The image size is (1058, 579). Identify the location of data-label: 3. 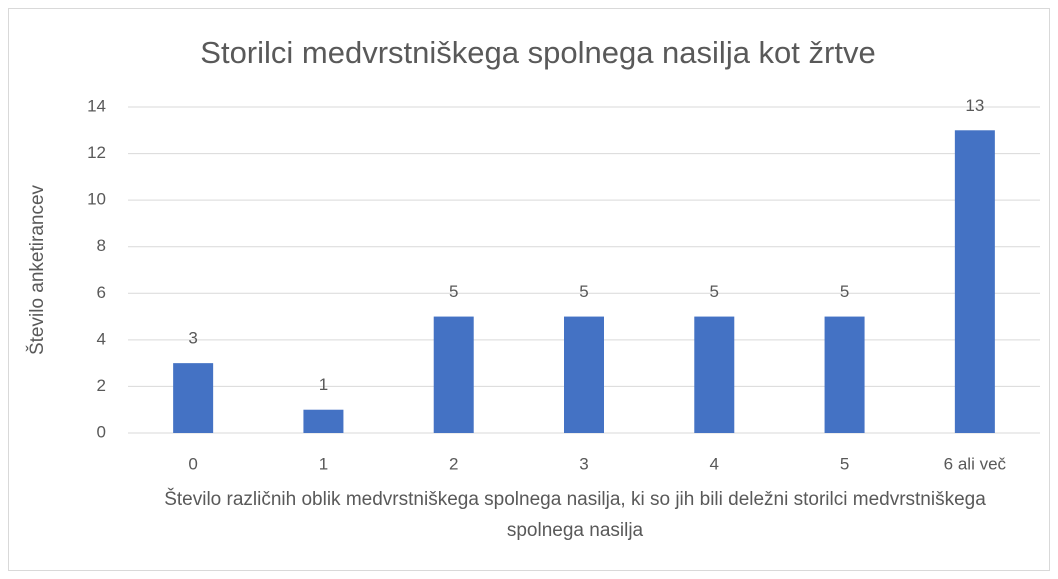
(192, 338).